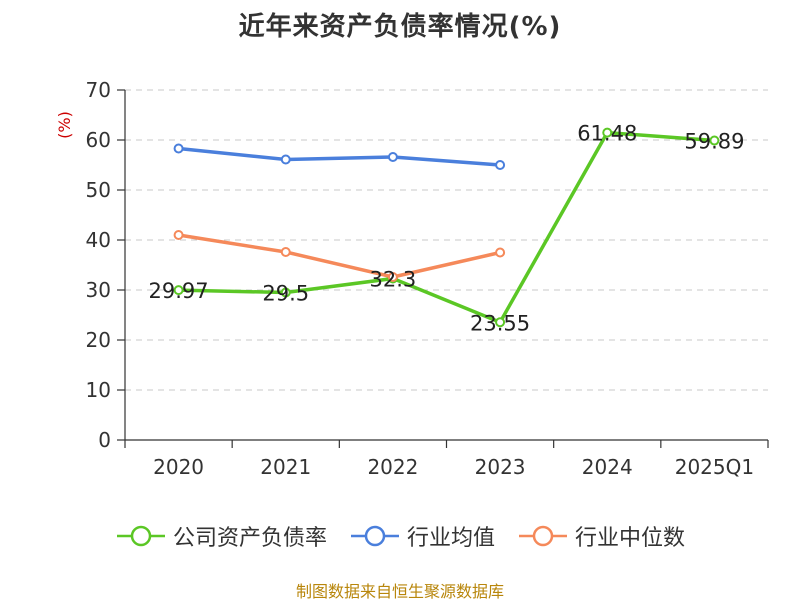 This screenshot has width=800, height=600. I want to click on x-tick-label: 2021, so click(285, 467).